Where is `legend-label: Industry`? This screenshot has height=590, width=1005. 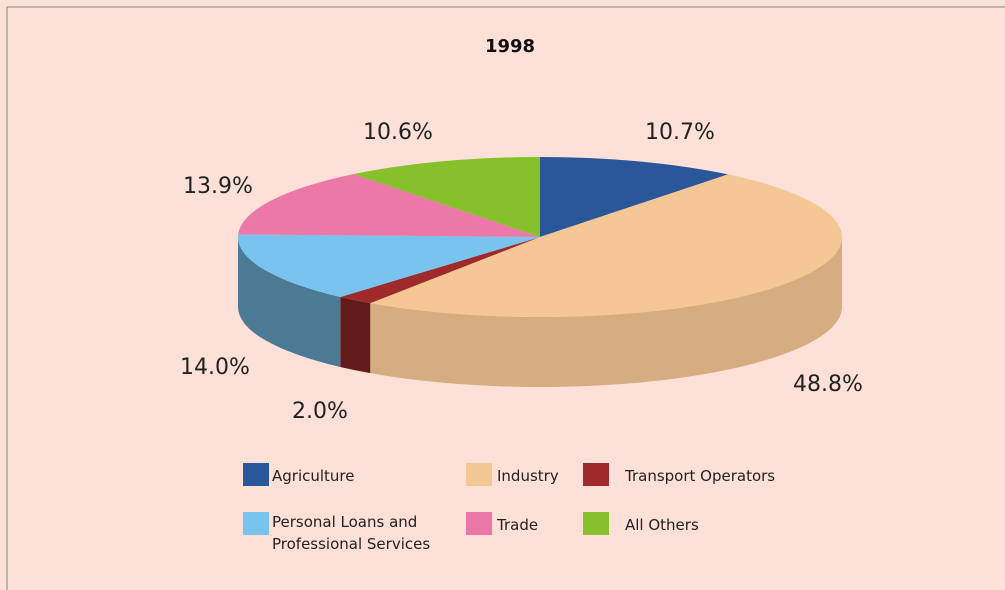 legend-label: Industry is located at coordinates (528, 476).